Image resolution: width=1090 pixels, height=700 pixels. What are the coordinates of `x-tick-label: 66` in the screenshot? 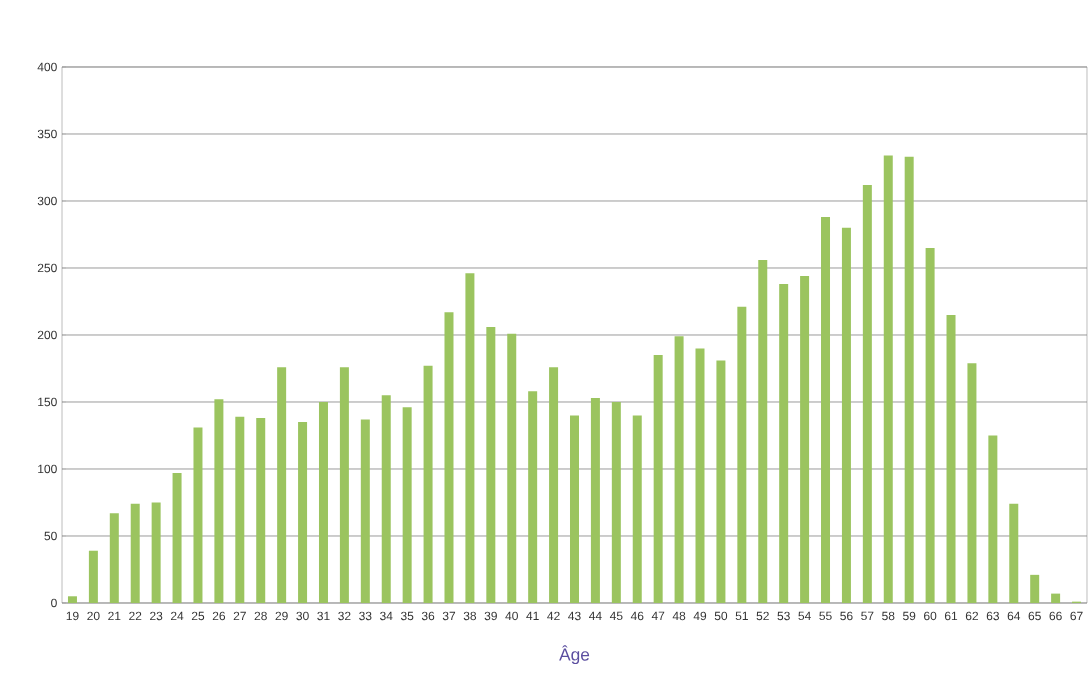 It's located at (1055, 616).